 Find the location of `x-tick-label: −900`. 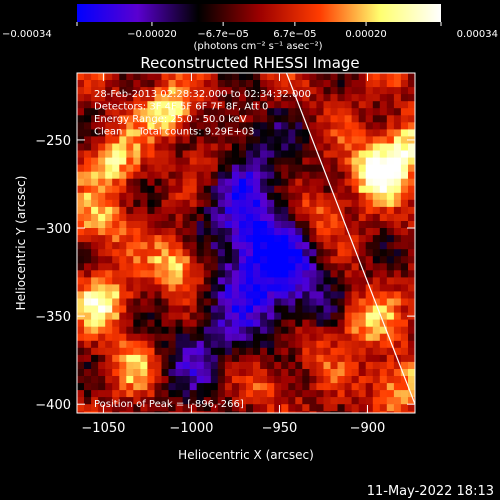

x-tick-label: −900 is located at coordinates (368, 428).